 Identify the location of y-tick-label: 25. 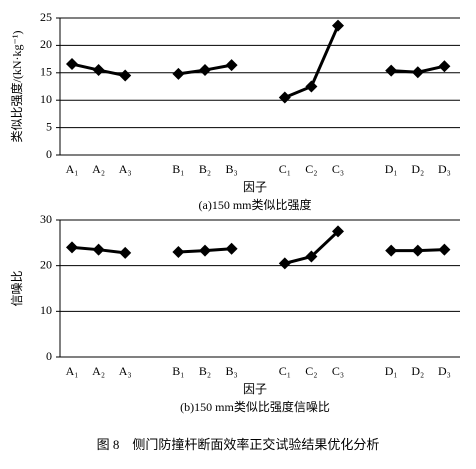
(46, 17).